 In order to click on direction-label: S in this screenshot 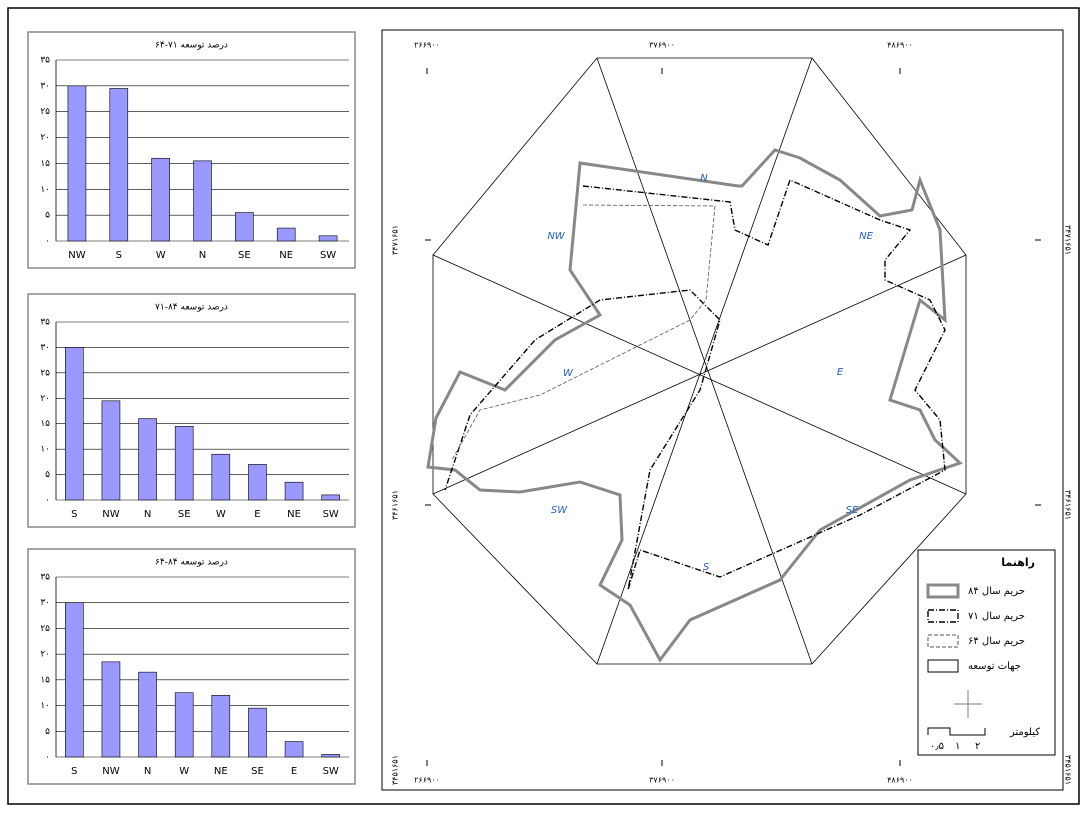, I will do `click(706, 567)`.